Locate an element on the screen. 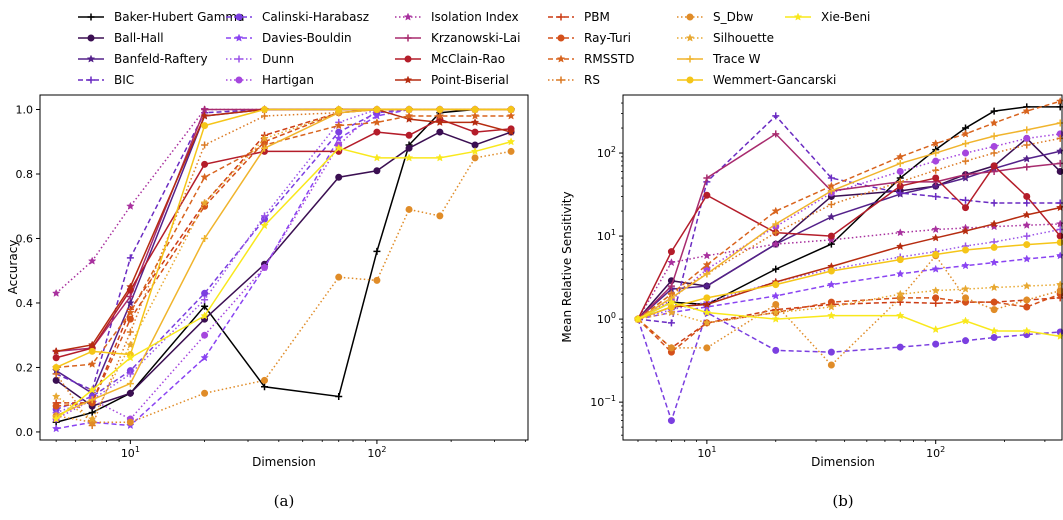 The width and height of the screenshot is (1063, 520). legend-item-point-biserial: Point-Biserial is located at coordinates (452, 80).